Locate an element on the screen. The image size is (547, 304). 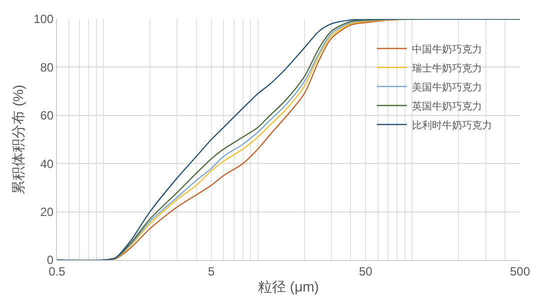
y-axis-title: 累积体积分布 (%) is located at coordinates (18, 139).